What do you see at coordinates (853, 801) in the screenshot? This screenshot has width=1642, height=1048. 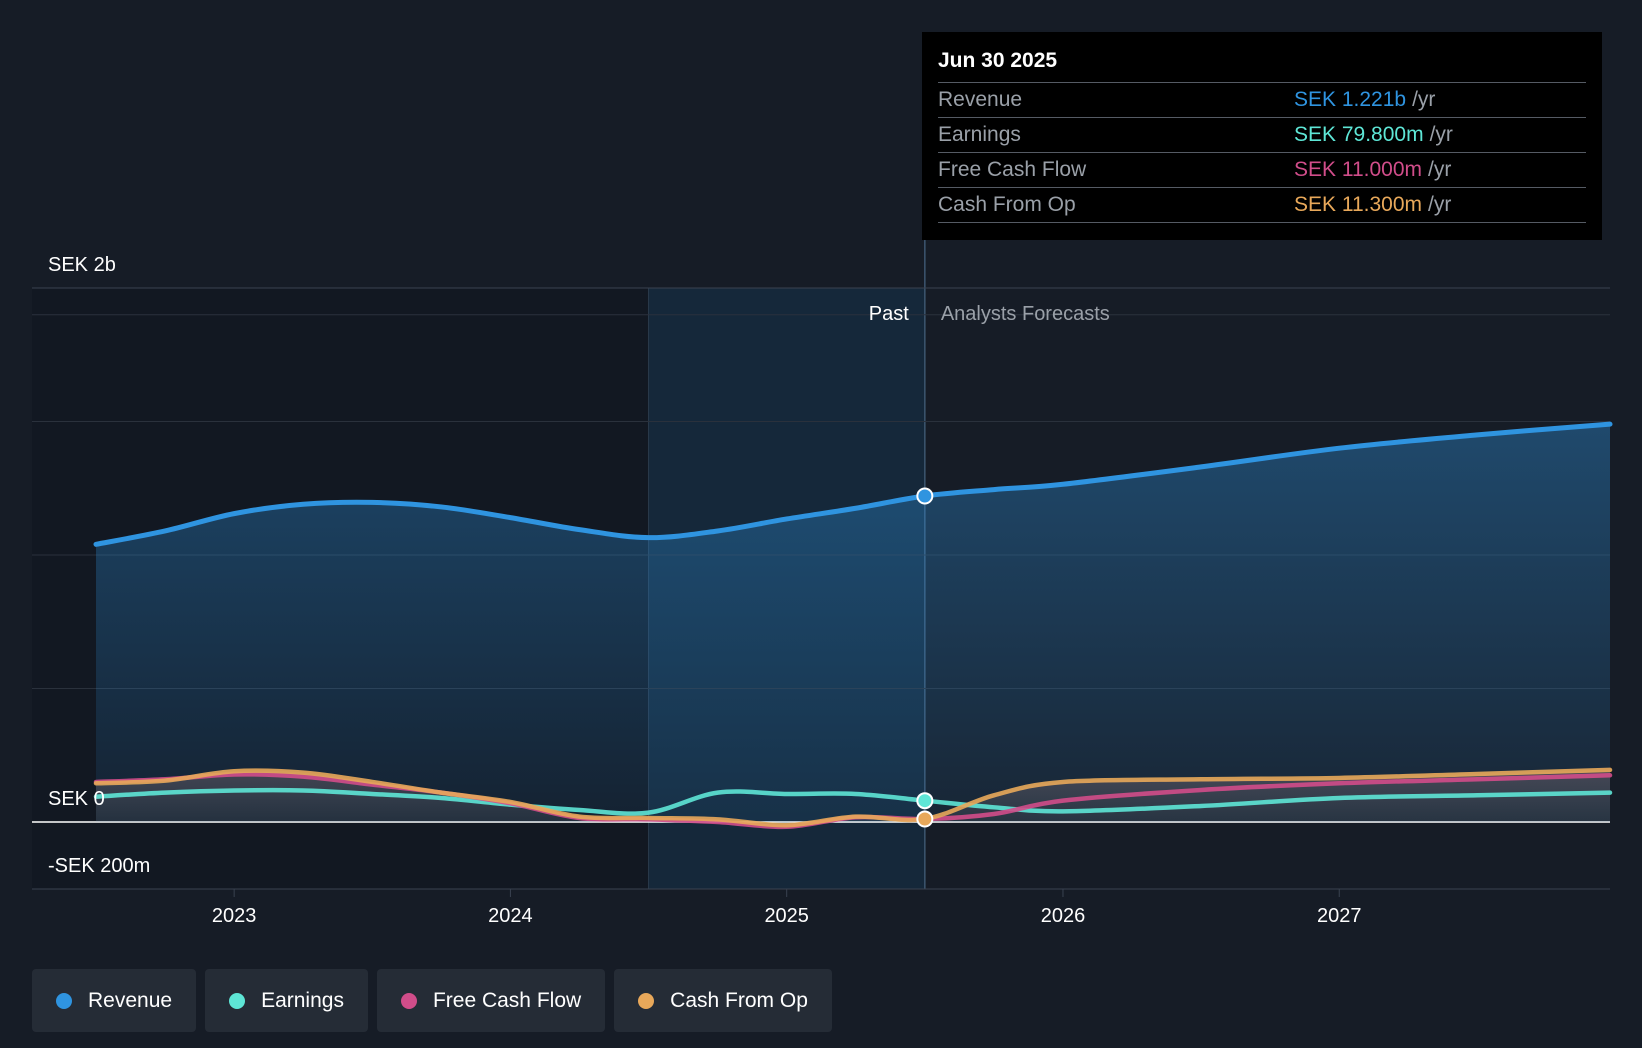 I see `earnings-line` at bounding box center [853, 801].